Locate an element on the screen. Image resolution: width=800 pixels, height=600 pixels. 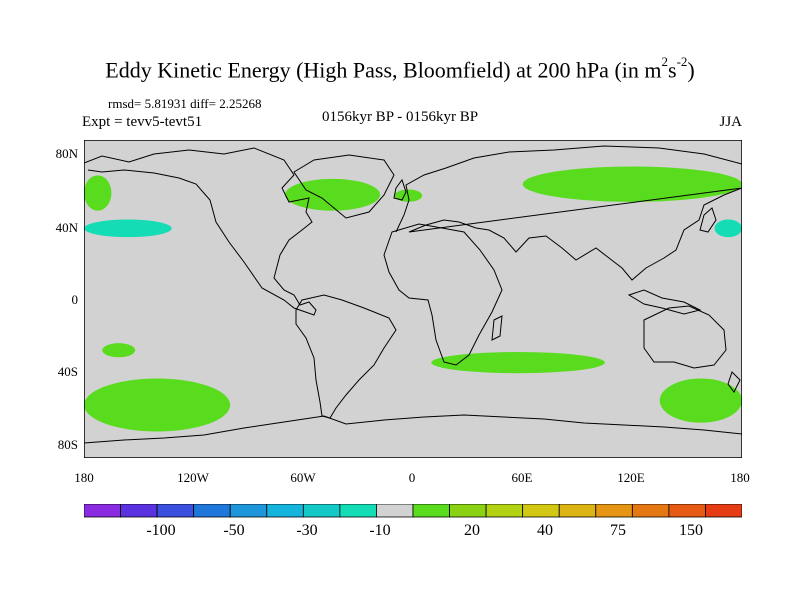
coast-north-america is located at coordinates (200, 231).